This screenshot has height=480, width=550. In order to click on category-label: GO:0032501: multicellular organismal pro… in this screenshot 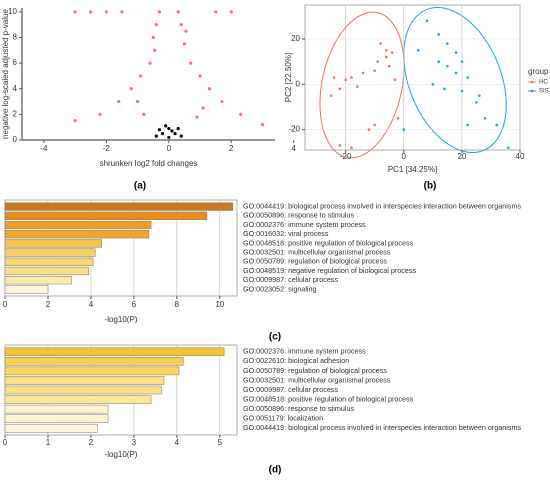, I will do `click(317, 379)`.